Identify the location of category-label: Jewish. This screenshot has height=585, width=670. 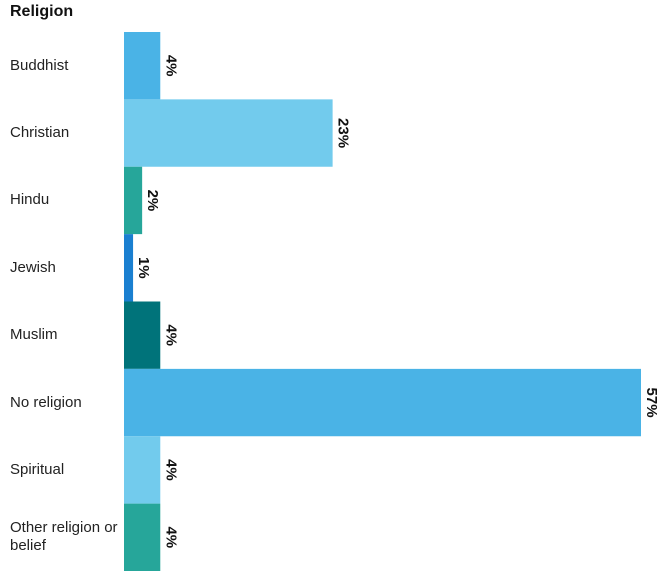
(33, 267).